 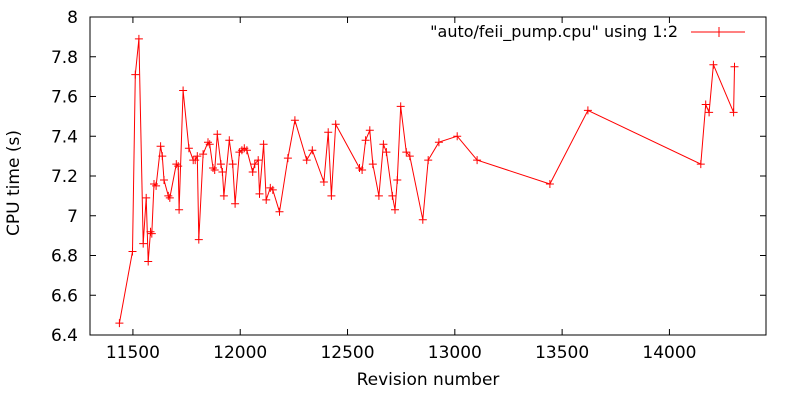 What do you see at coordinates (64, 98) in the screenshot?
I see `y-tick-label: 7.6` at bounding box center [64, 98].